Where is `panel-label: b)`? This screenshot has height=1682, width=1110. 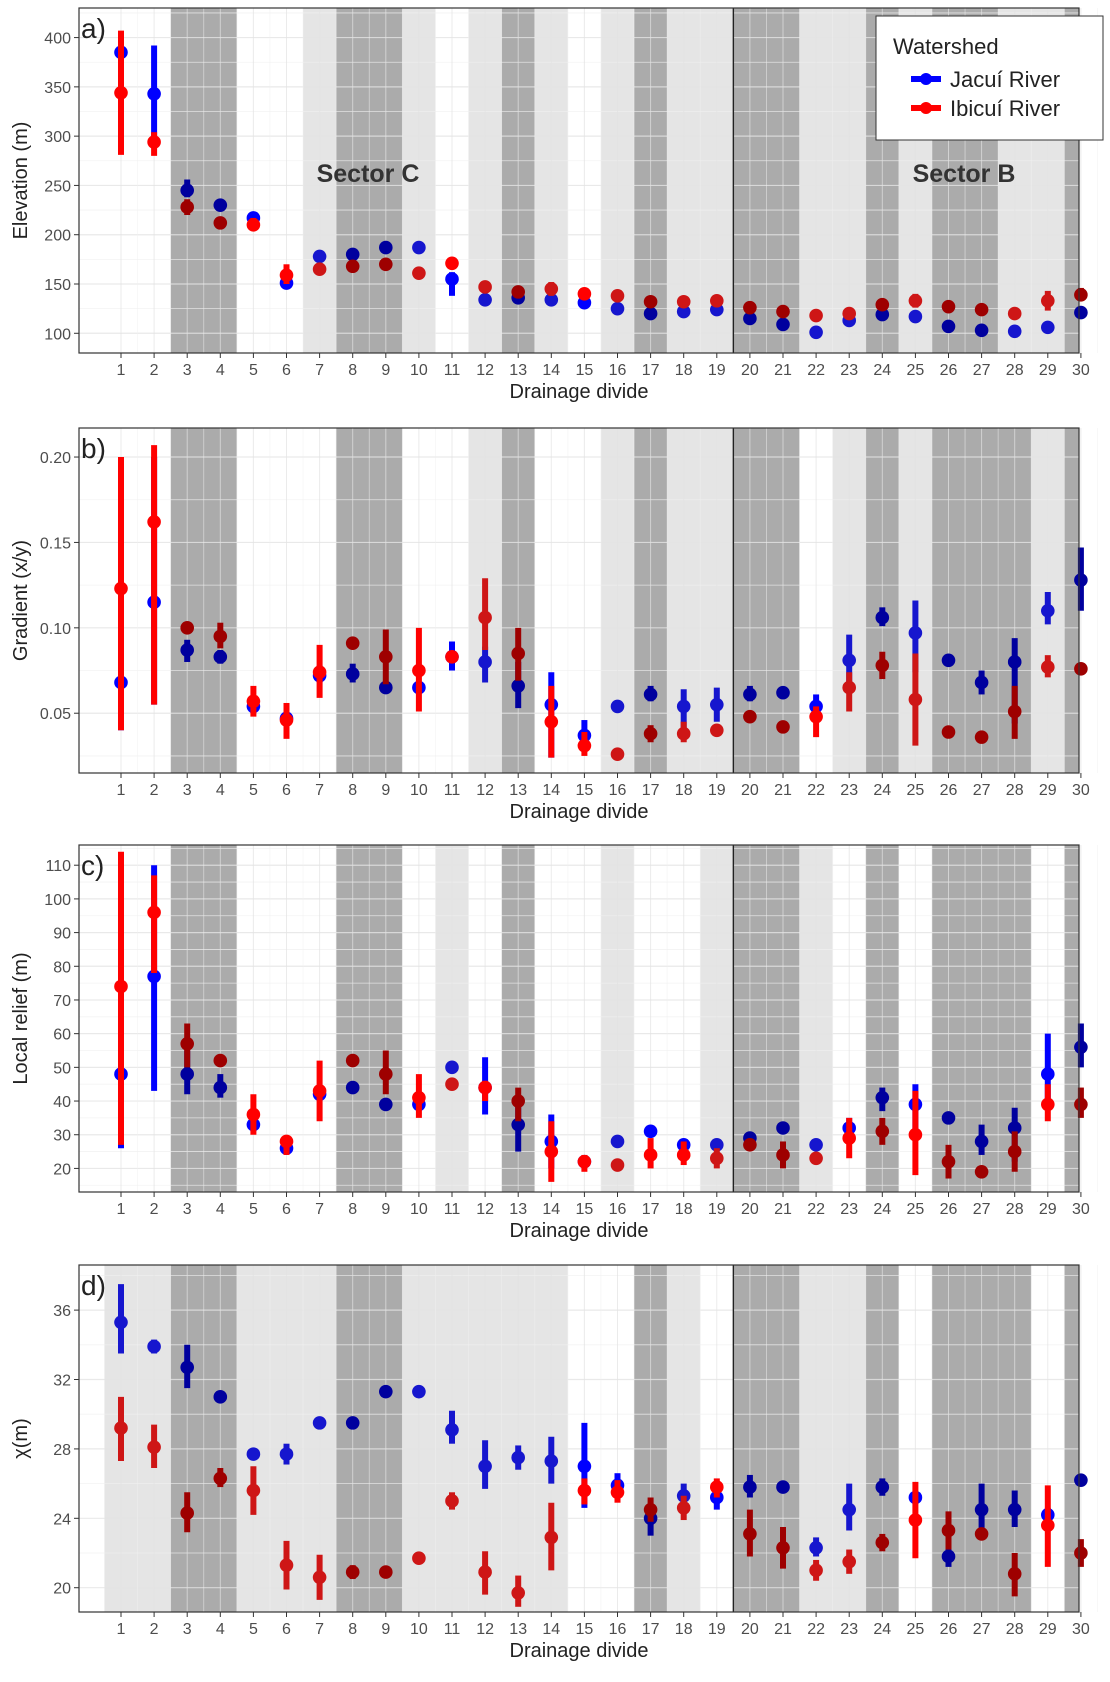
panel-label: b) is located at coordinates (93, 448).